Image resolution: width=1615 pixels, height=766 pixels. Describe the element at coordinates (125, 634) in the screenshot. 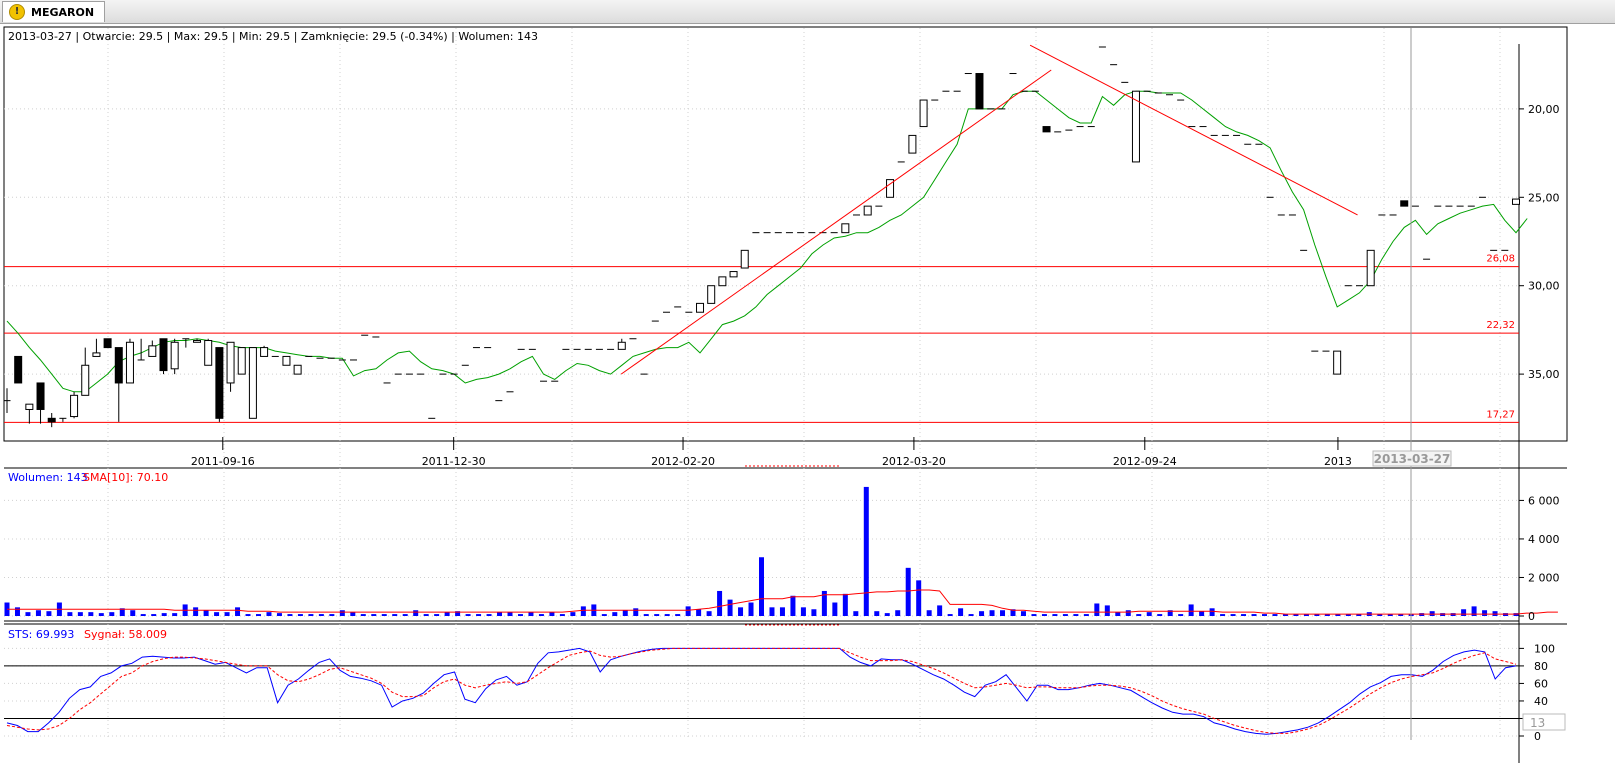

I see `sts-signal-label: Sygnał: 58.009` at that location.